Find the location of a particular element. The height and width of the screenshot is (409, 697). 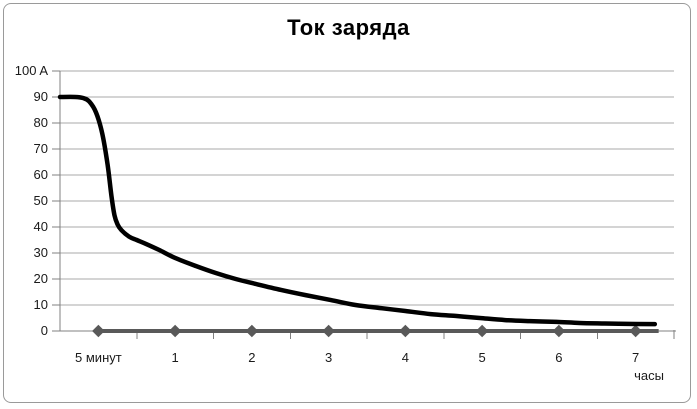

x-axis-label: 1 is located at coordinates (175, 357).